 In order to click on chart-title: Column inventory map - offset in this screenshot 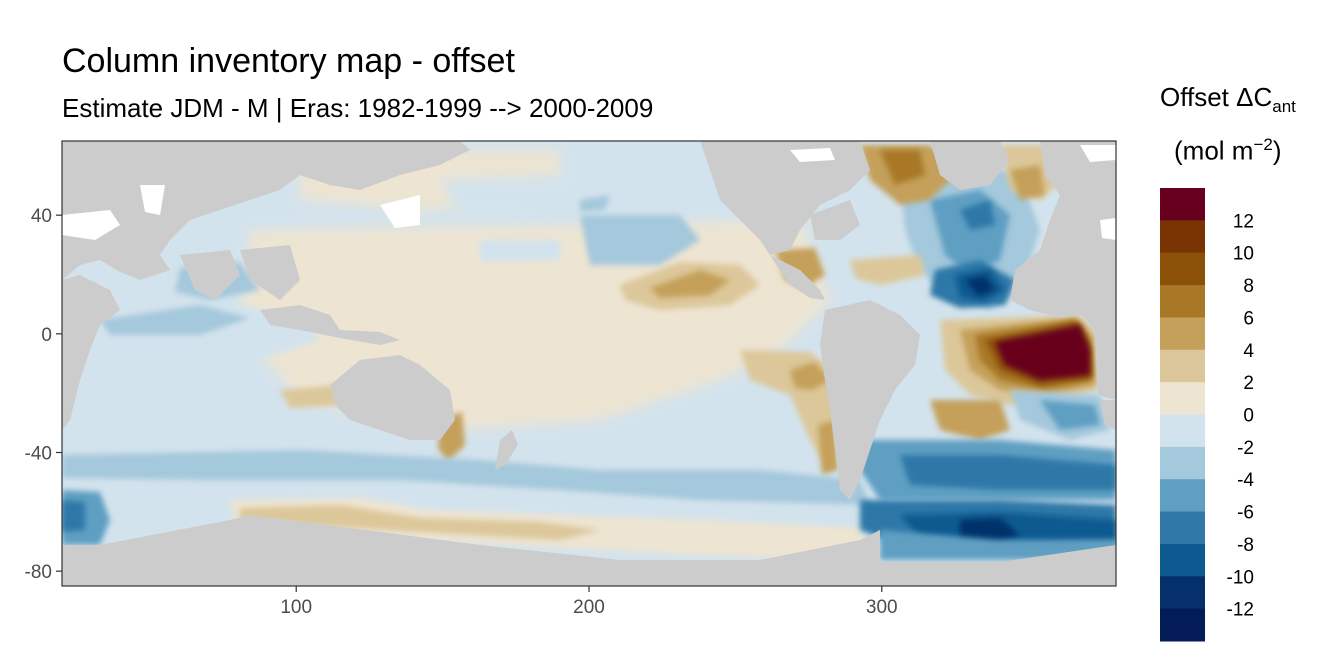, I will do `click(288, 61)`.